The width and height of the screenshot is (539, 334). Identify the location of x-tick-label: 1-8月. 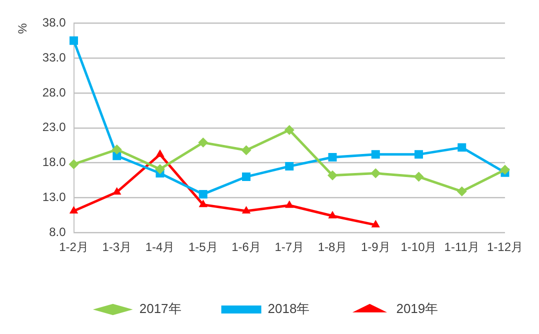
(333, 247).